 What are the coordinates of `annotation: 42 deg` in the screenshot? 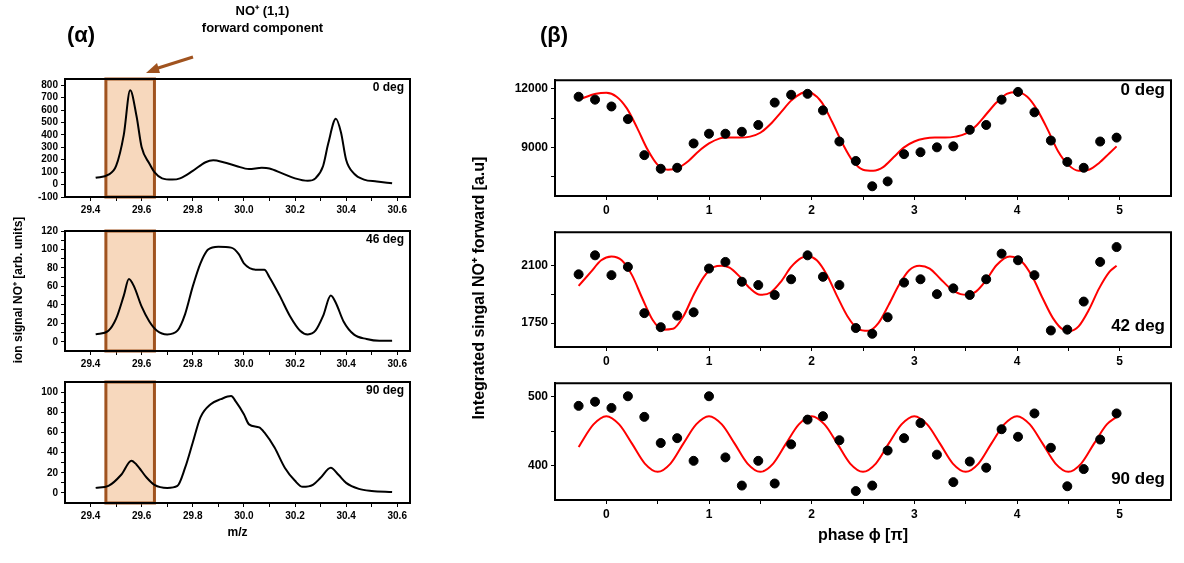 It's located at (1138, 326).